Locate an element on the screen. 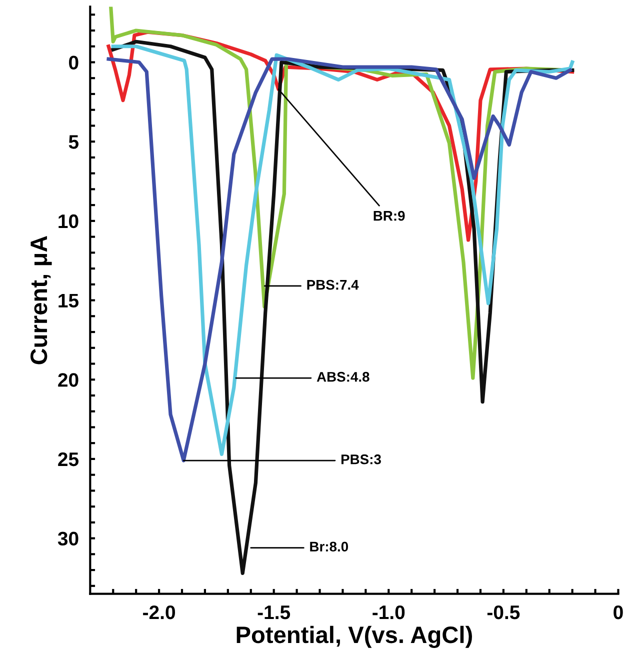 The width and height of the screenshot is (644, 671). y-tick-label: 20 is located at coordinates (68, 380).